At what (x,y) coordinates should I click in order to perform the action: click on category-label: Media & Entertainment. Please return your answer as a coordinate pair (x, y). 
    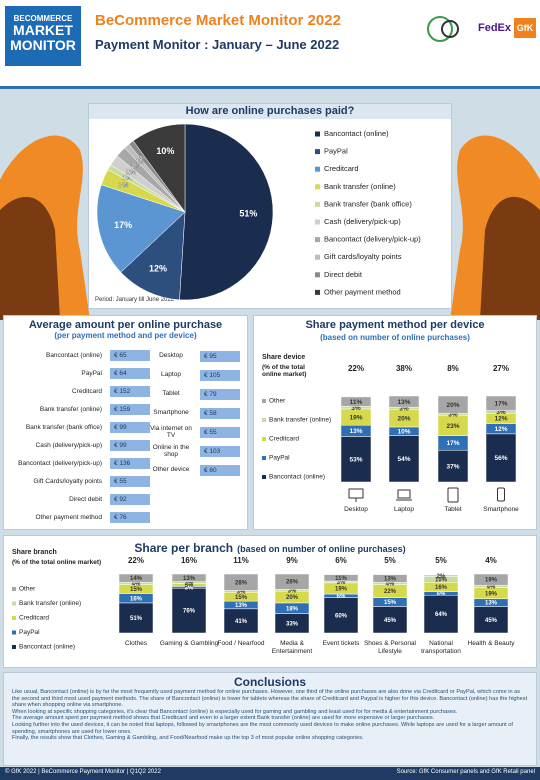
    Looking at the image, I should click on (292, 647).